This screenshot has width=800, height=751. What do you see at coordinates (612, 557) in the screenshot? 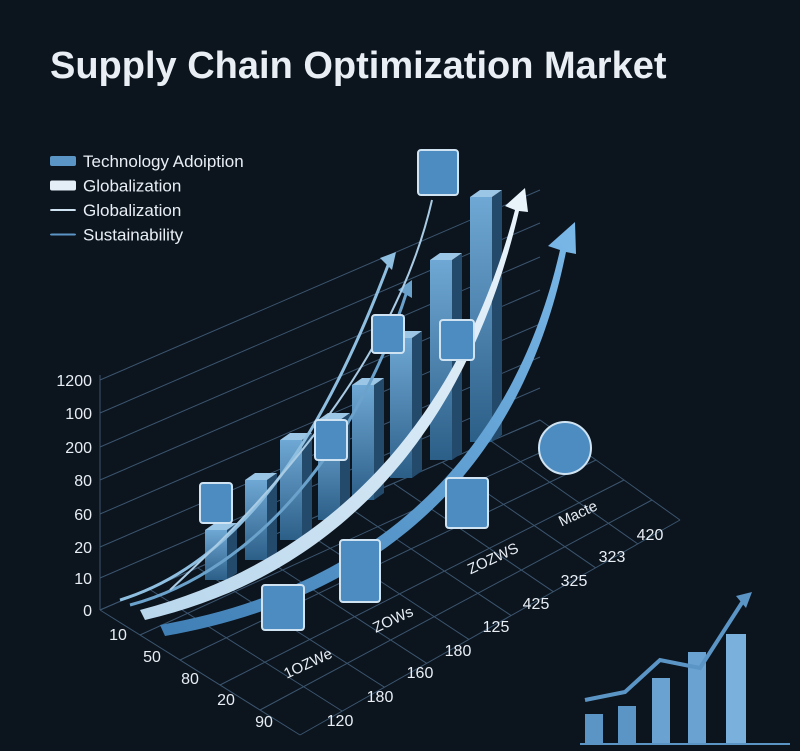
I see `x-axis-label: 323` at bounding box center [612, 557].